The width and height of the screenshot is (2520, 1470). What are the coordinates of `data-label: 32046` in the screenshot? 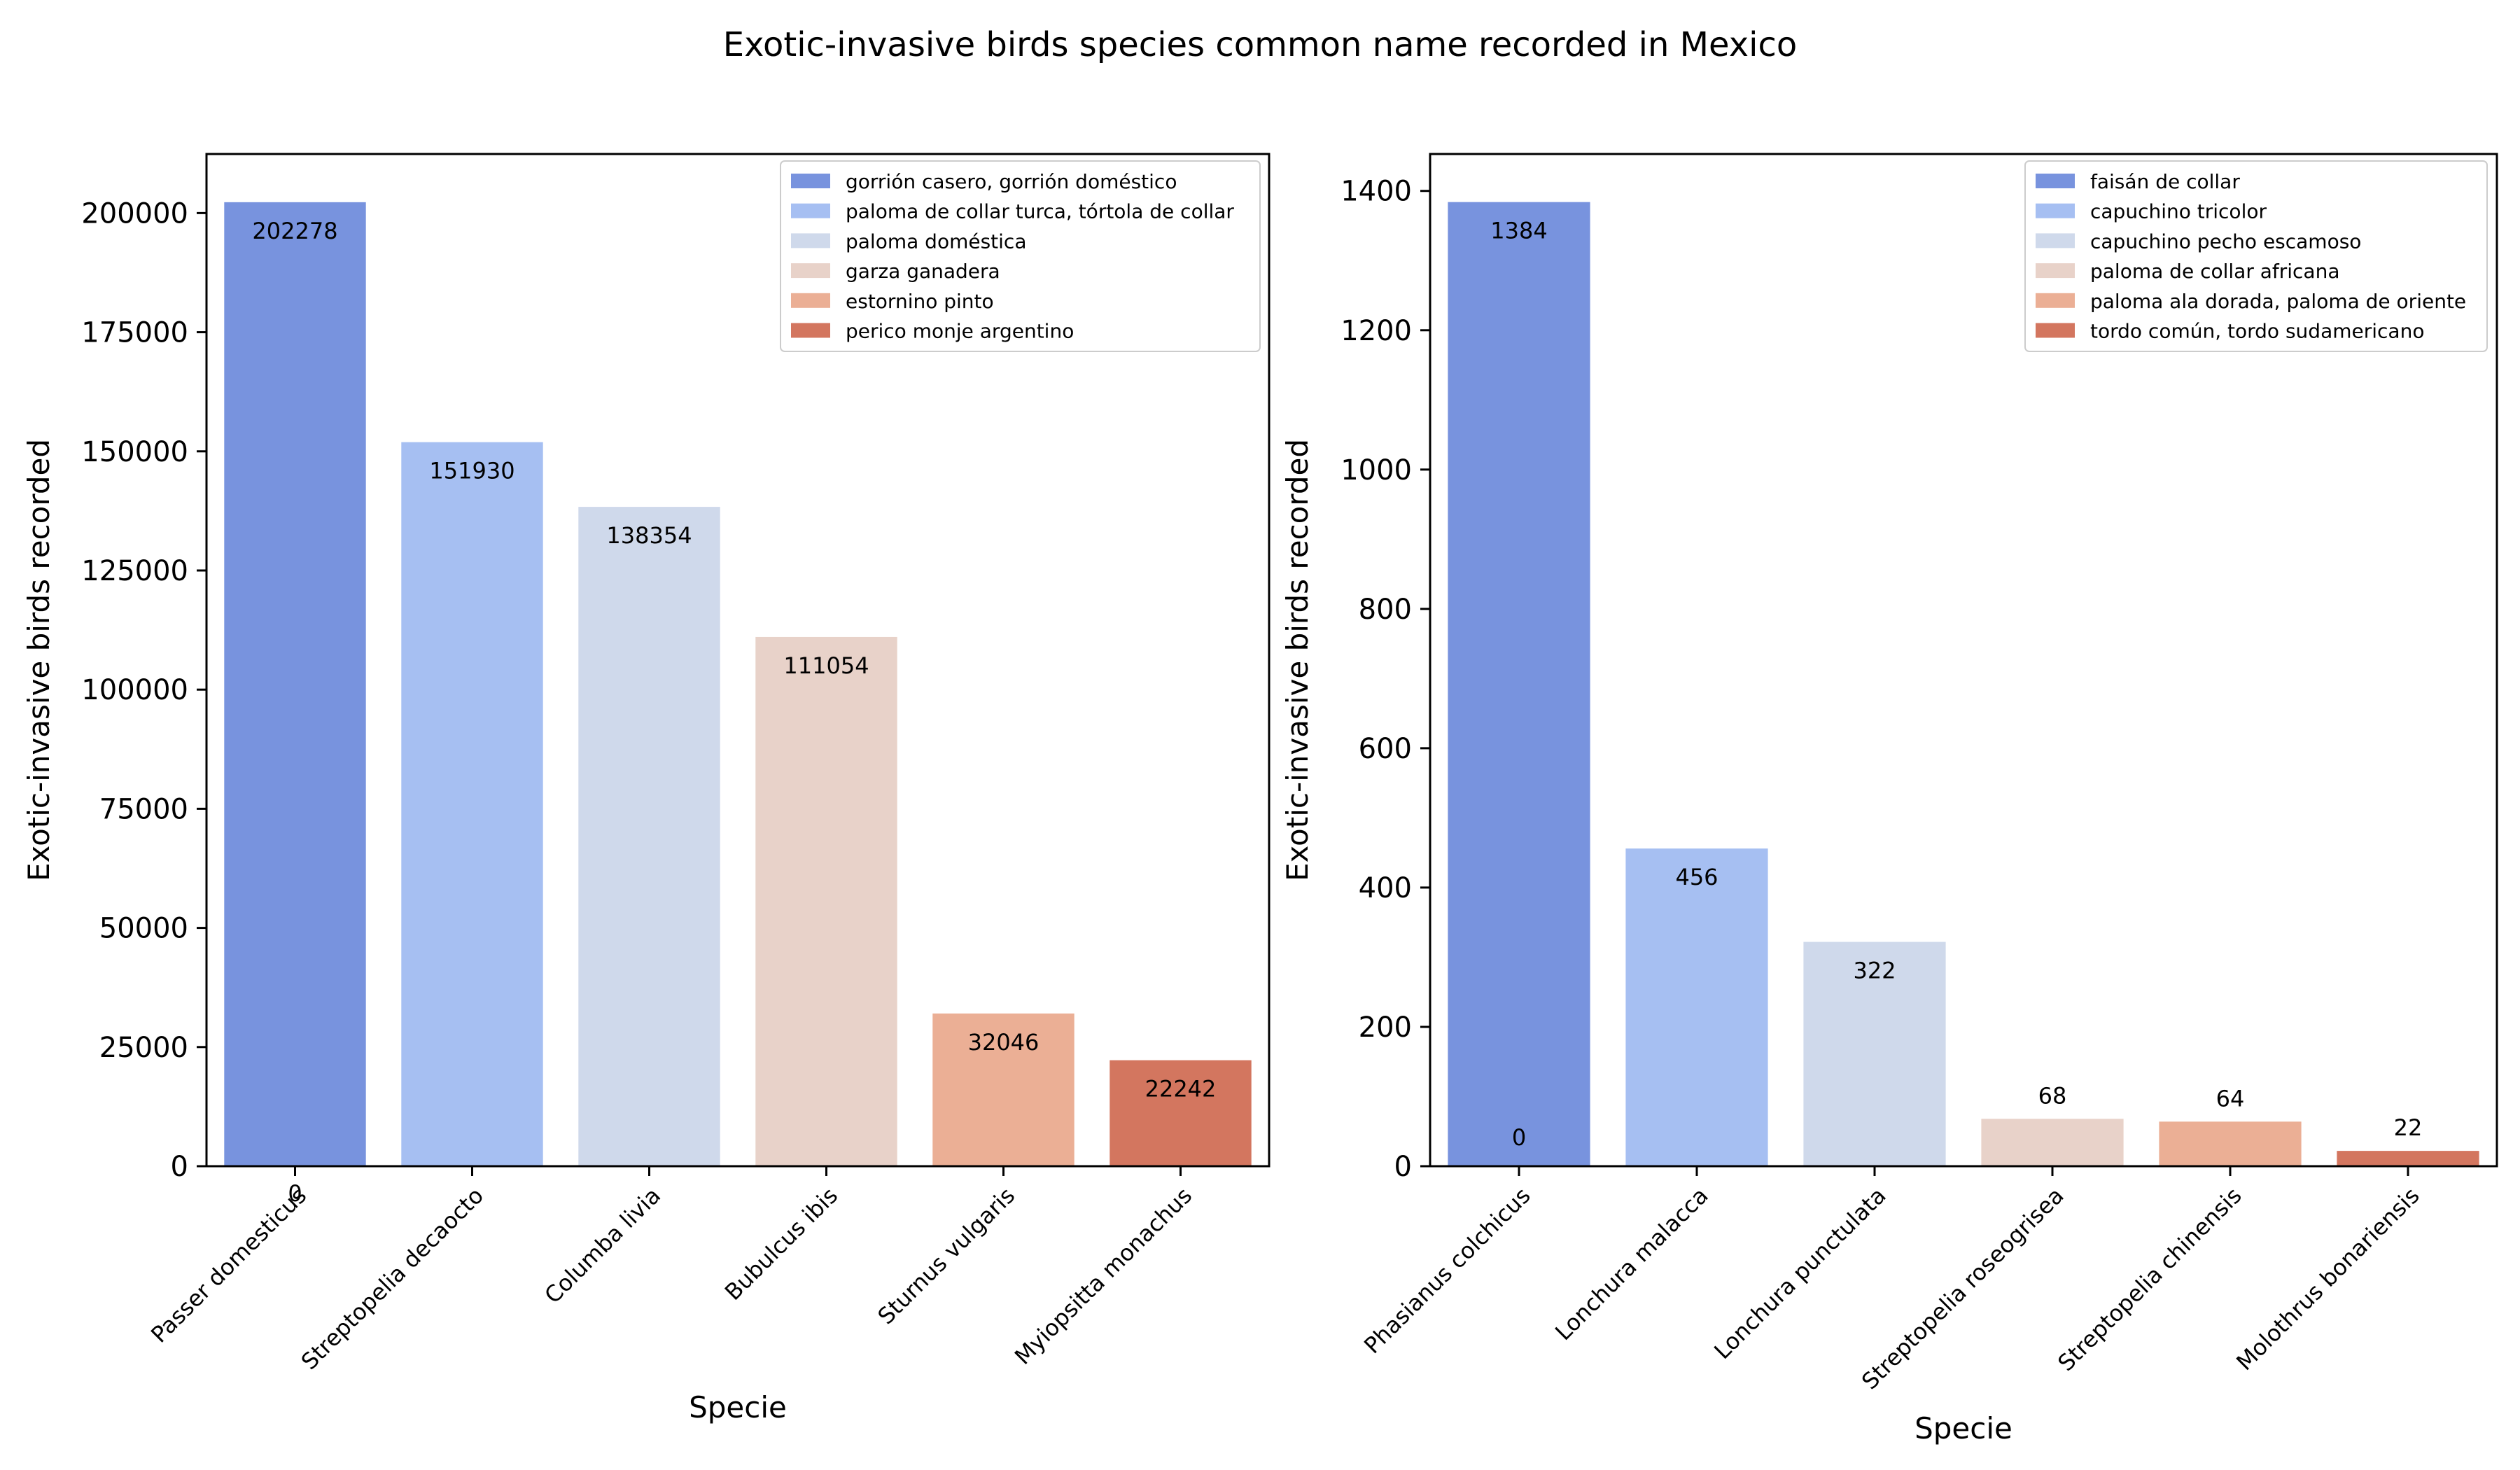 It's located at (1004, 1042).